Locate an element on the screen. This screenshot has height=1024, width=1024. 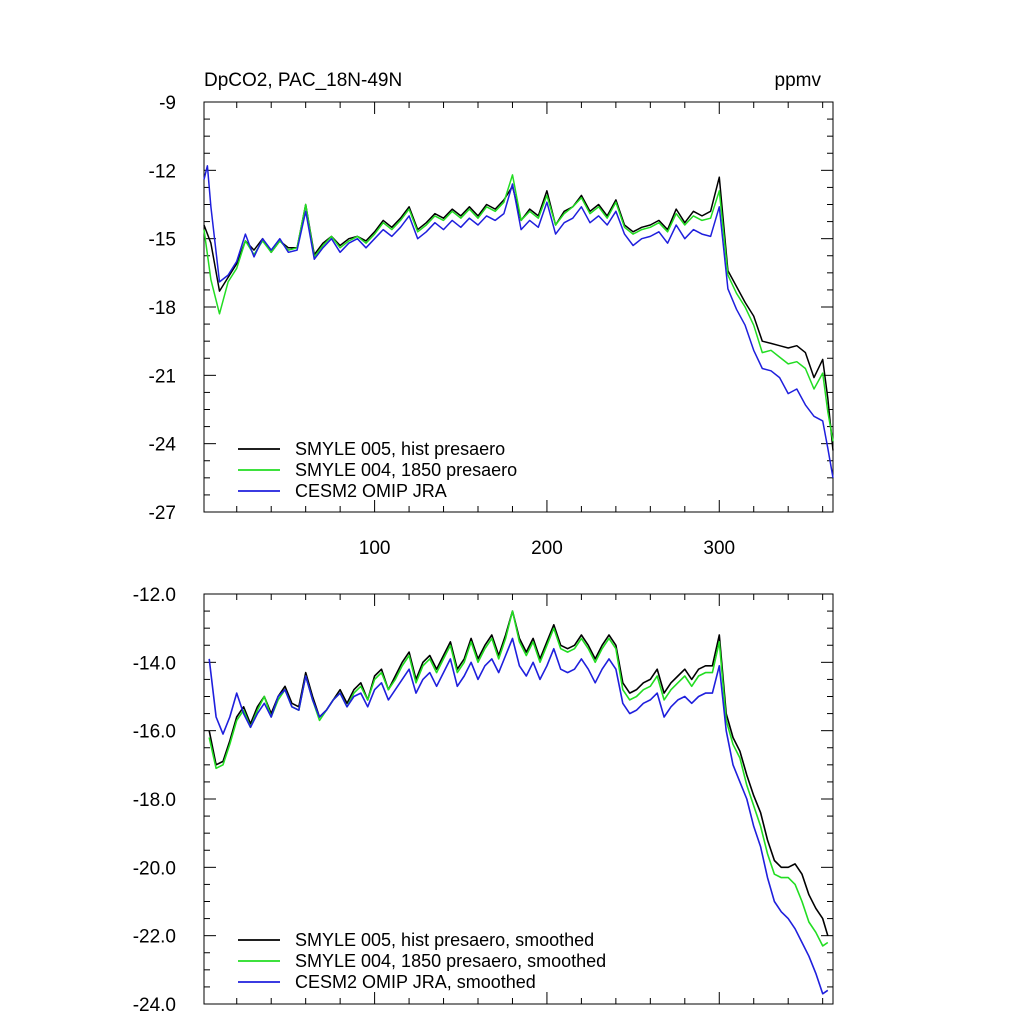
y-tick-label: -20.0 is located at coordinates (154, 868).